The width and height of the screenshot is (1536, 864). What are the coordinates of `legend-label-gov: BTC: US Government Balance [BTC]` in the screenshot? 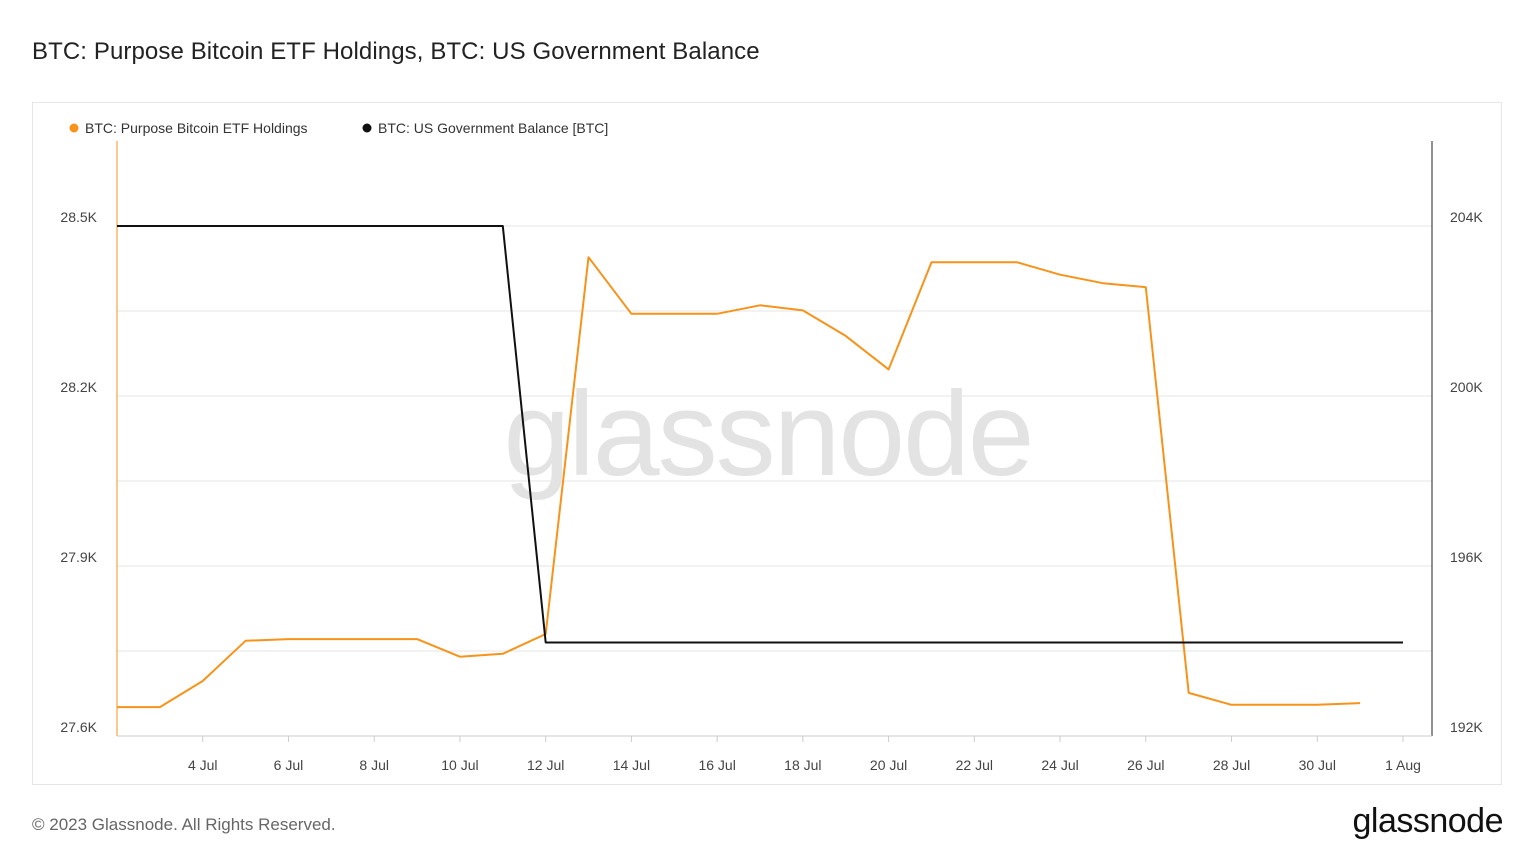 It's located at (493, 128).